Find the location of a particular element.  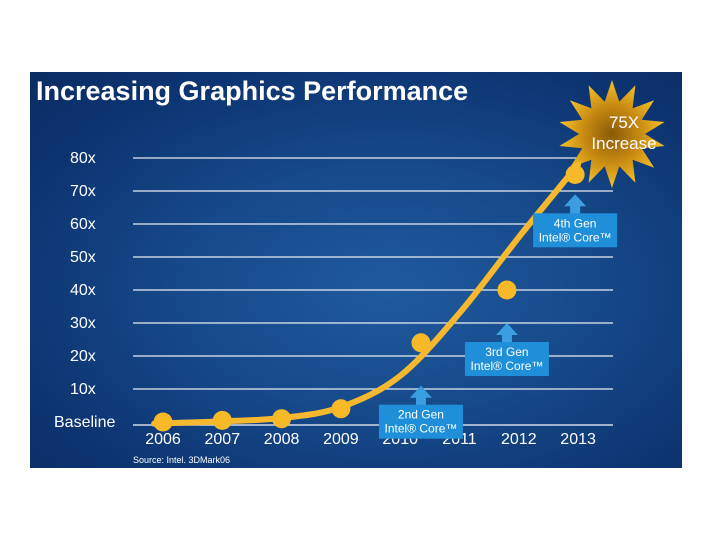

x-tick-label: 2012 is located at coordinates (519, 439).